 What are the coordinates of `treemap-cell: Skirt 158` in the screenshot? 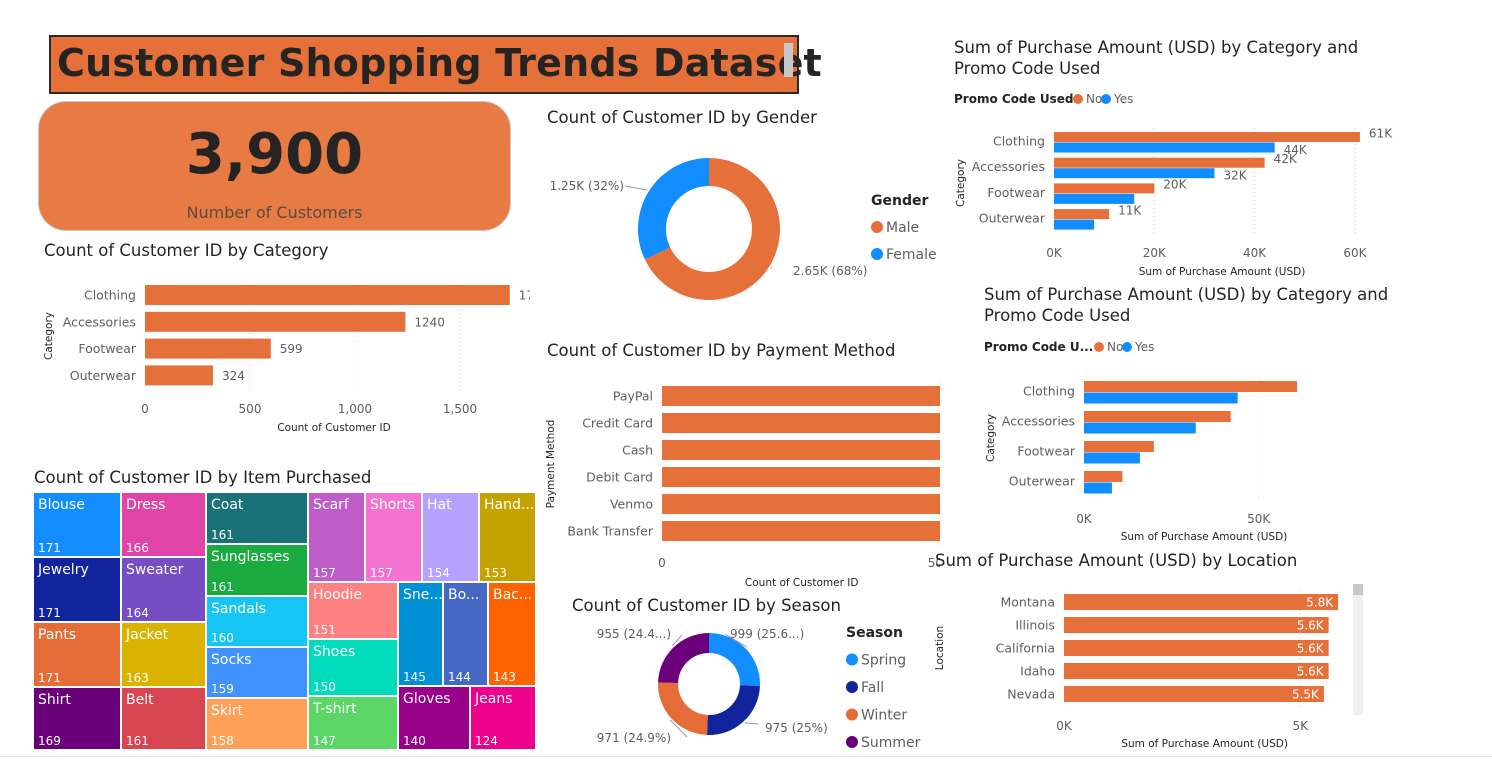 It's located at (257, 724).